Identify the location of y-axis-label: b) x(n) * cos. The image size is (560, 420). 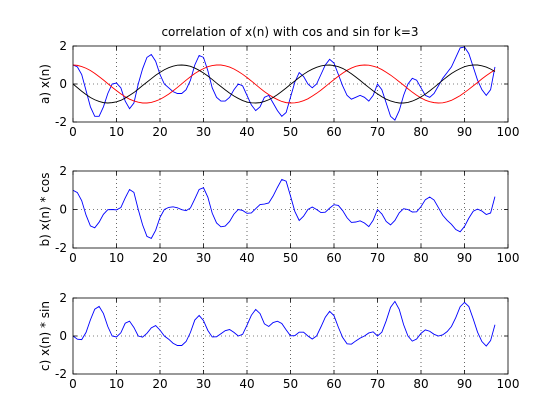
(45, 209).